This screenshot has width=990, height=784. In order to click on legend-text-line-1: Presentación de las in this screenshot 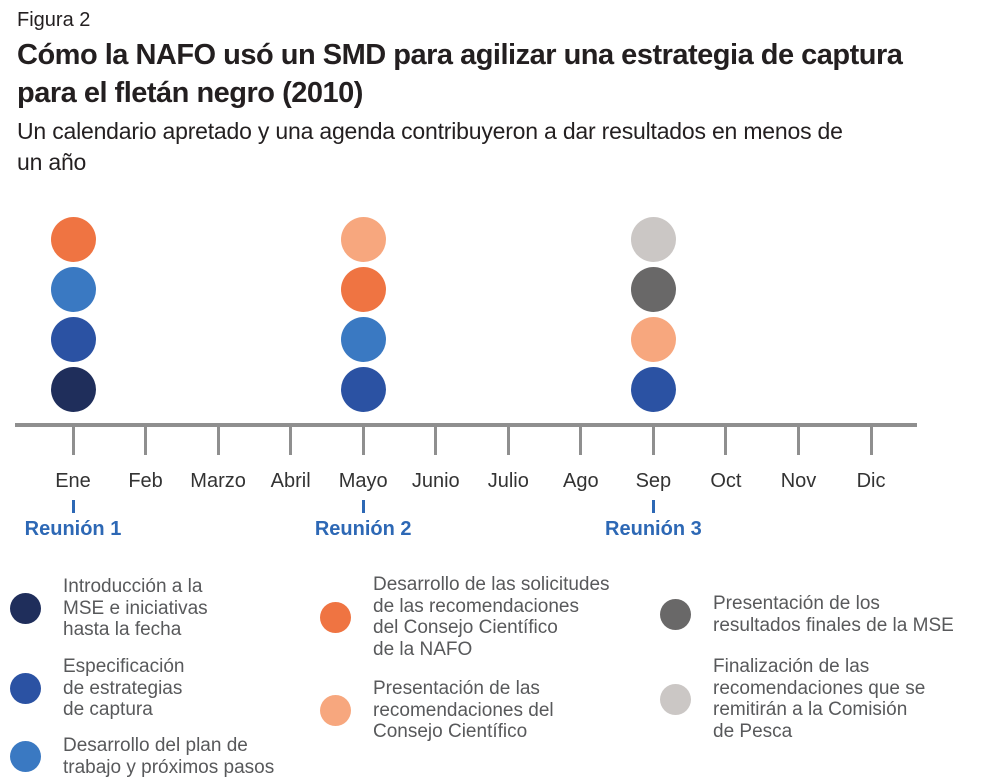, I will do `click(456, 688)`.